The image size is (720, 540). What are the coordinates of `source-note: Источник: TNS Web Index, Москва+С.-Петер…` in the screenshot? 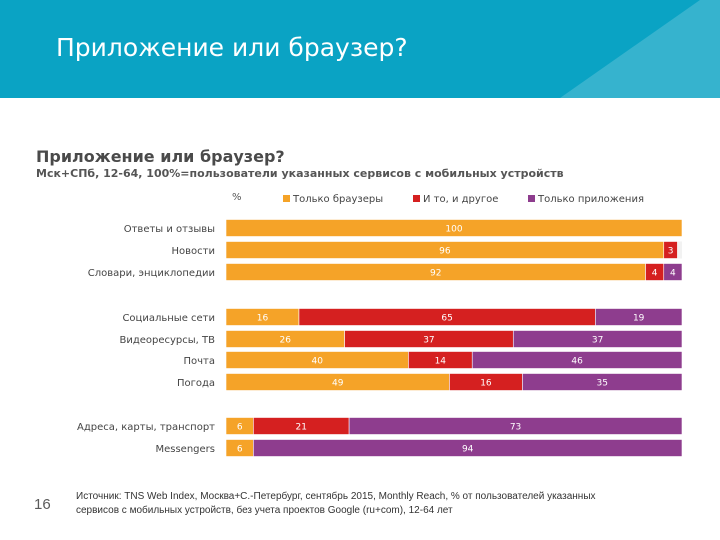 It's located at (356, 504).